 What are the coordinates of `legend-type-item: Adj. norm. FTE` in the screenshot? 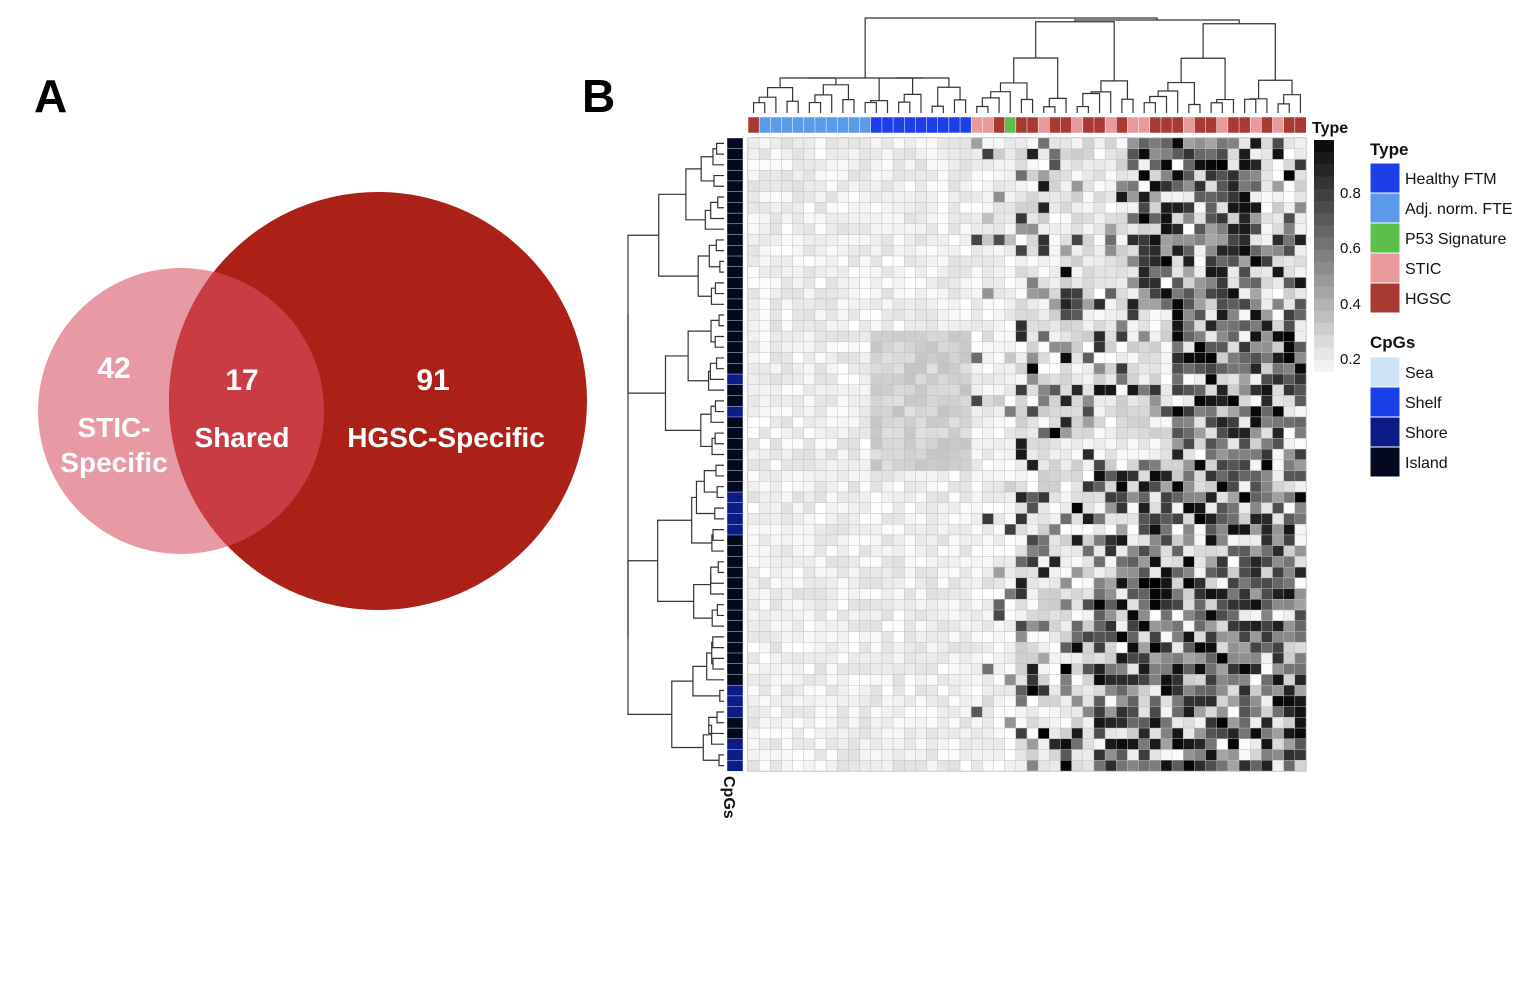 It's located at (1459, 209).